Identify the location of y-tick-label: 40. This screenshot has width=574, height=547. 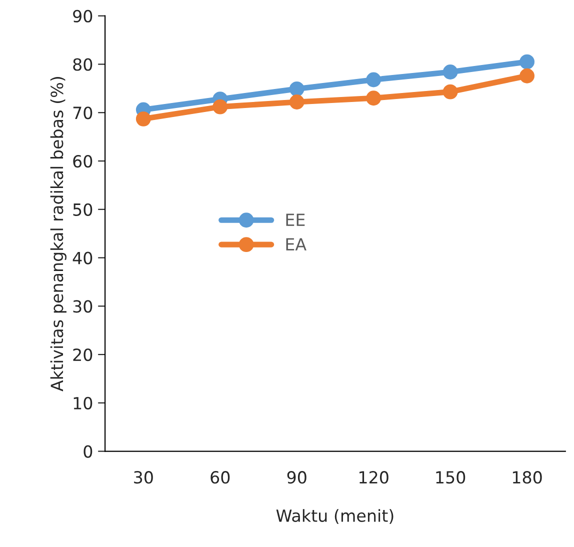
(82, 258).